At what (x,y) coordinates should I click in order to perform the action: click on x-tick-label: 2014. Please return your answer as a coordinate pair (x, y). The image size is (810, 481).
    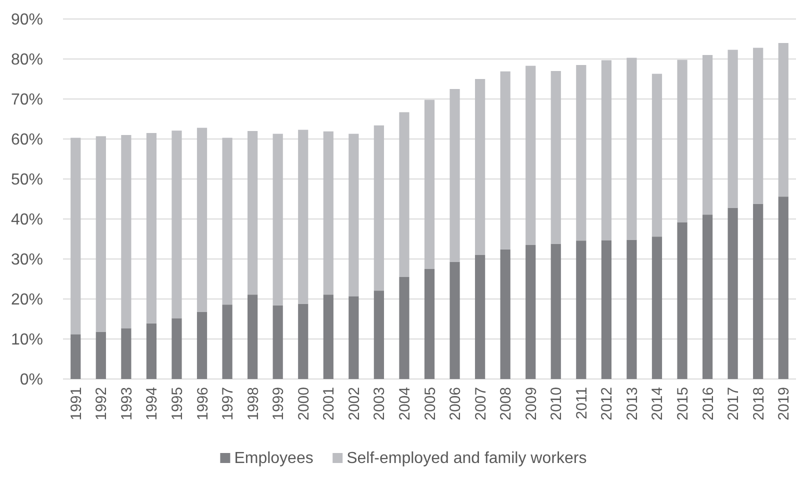
    Looking at the image, I should click on (657, 403).